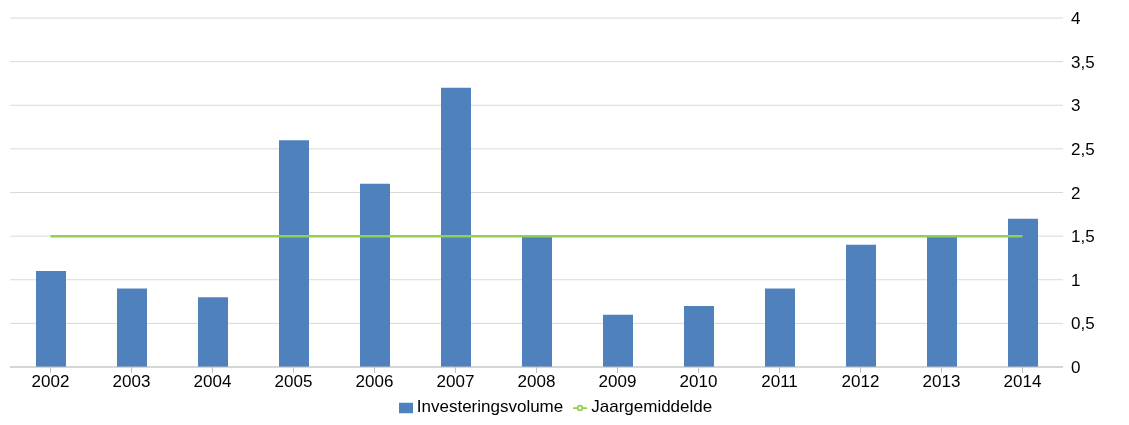 This screenshot has width=1129, height=425. What do you see at coordinates (1076, 106) in the screenshot?
I see `y-tick-label: 3` at bounding box center [1076, 106].